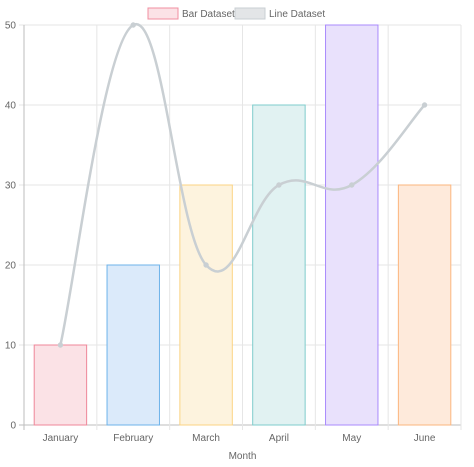 Image resolution: width=474 pixels, height=467 pixels. I want to click on legend: Bar Dataset Line Dataset, so click(236, 13).